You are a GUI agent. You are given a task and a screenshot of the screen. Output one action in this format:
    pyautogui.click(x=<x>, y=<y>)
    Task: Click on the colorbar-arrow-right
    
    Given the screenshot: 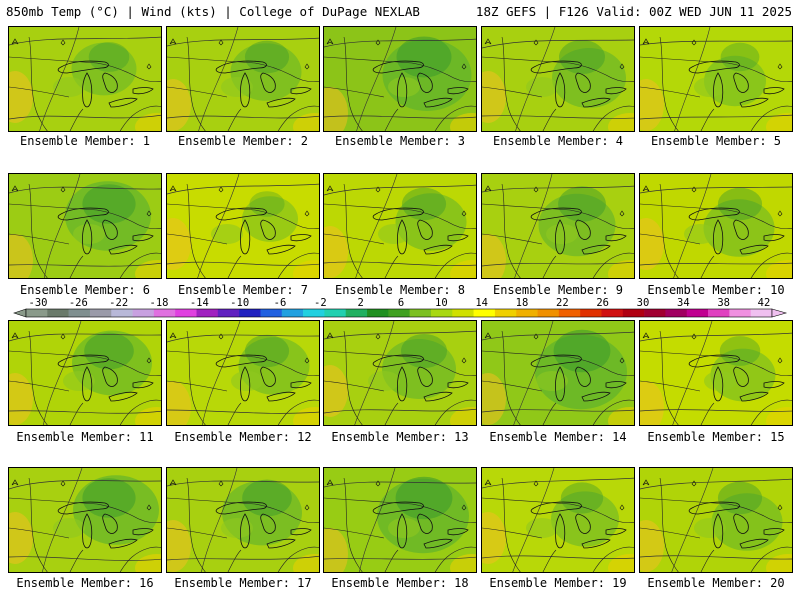 What is the action you would take?
    pyautogui.click(x=779, y=313)
    